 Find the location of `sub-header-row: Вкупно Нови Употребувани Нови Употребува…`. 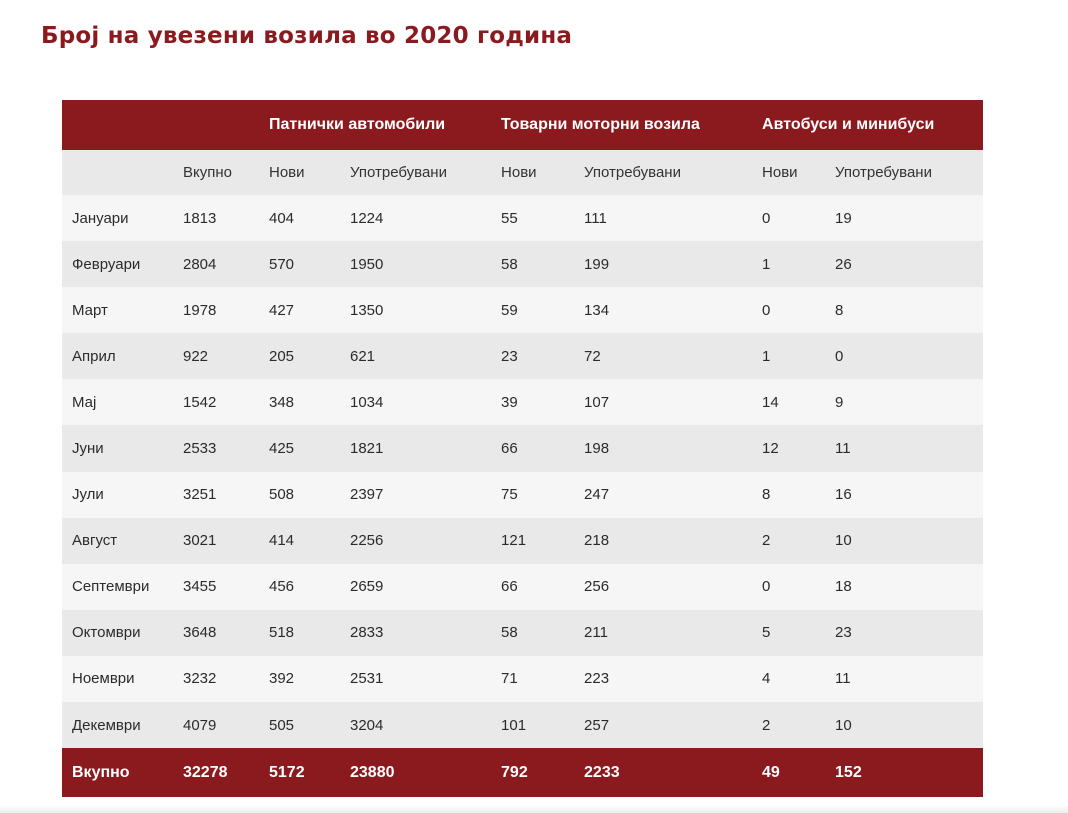

sub-header-row: Вкупно Нови Употребувани Нови Употребува… is located at coordinates (523, 172).